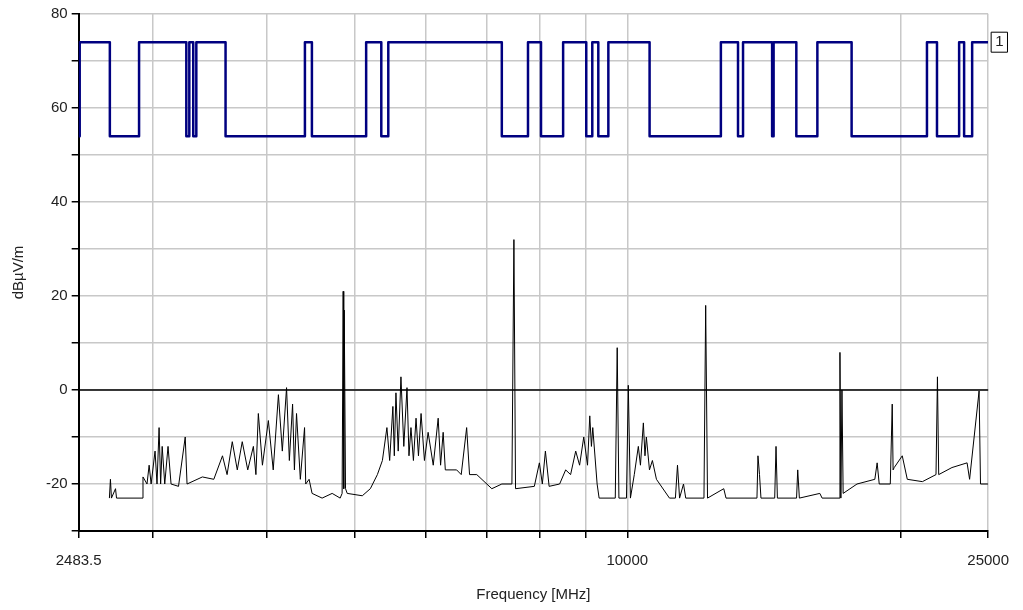 The width and height of the screenshot is (1023, 610). Describe the element at coordinates (988, 560) in the screenshot. I see `x-tick-label: 25000` at that location.